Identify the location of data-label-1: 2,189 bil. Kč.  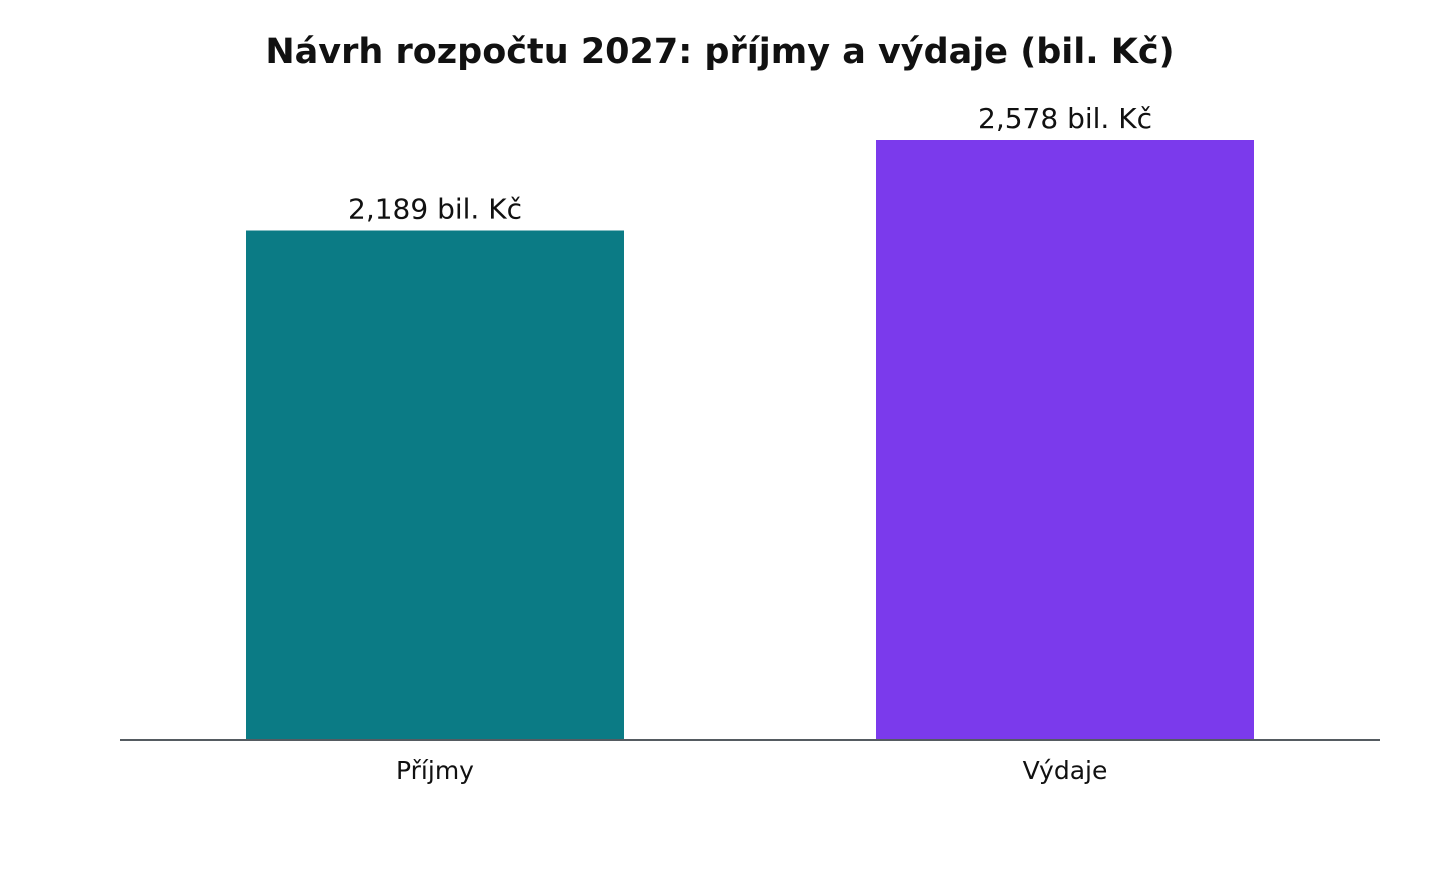
(435, 209).